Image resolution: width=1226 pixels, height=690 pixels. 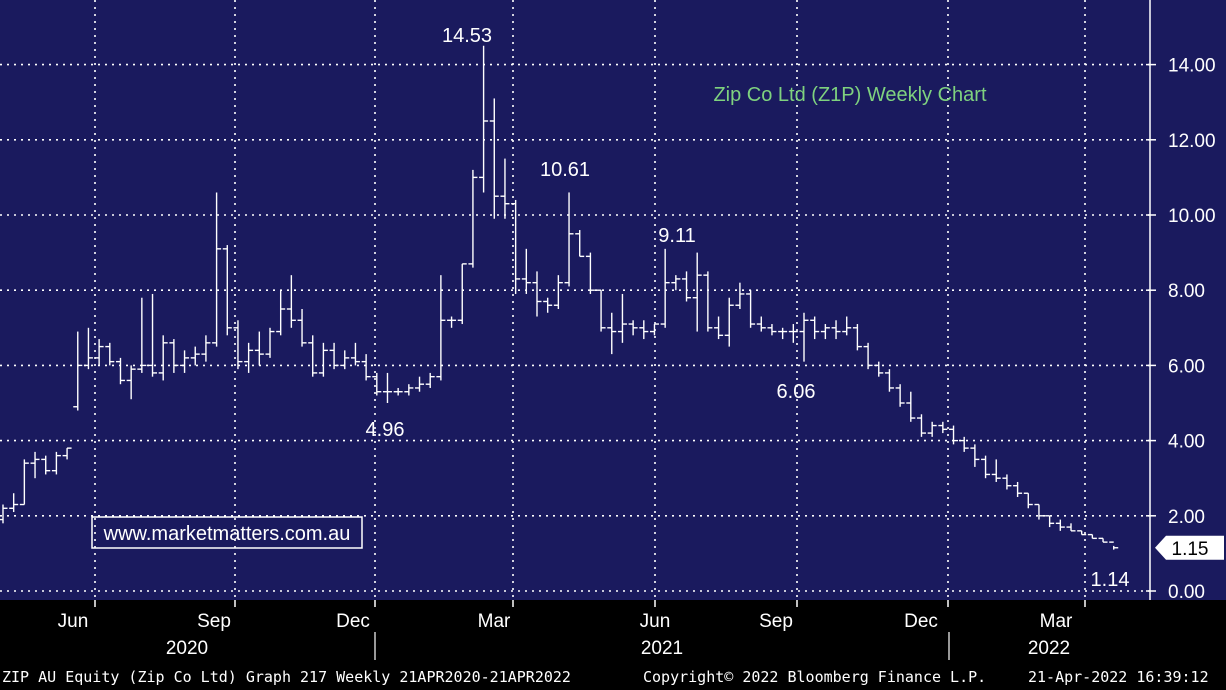 I want to click on last-price-tag, so click(x=1189, y=547).